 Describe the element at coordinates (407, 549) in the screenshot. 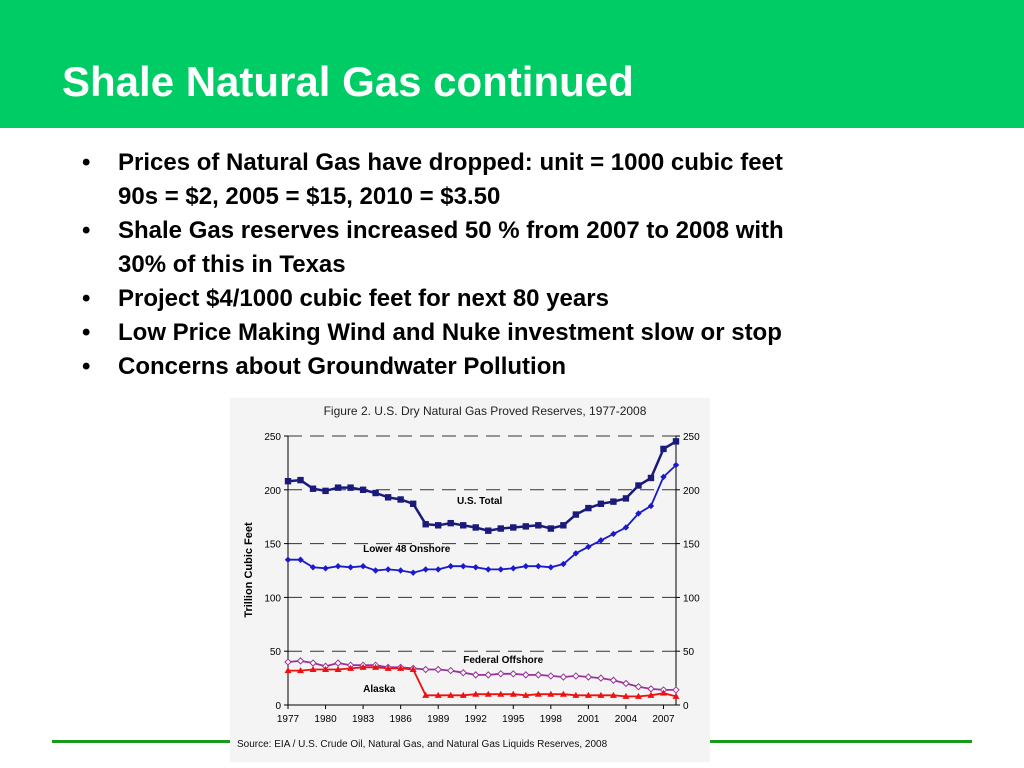

I see `lower-48-onshore-label: Lower 48 Onshore` at that location.